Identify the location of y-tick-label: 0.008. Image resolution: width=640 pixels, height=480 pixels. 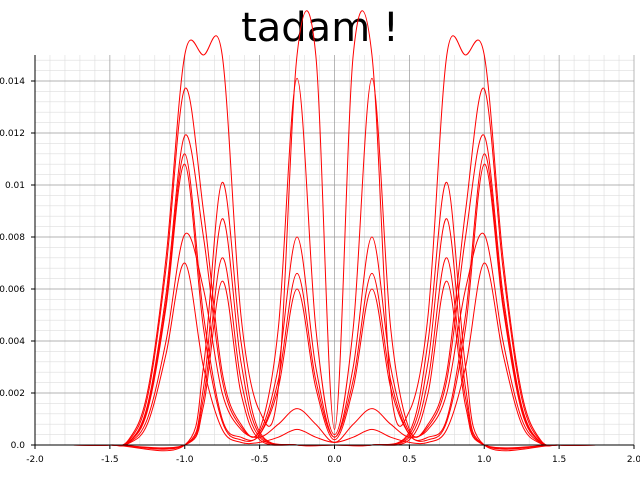
(12, 238).